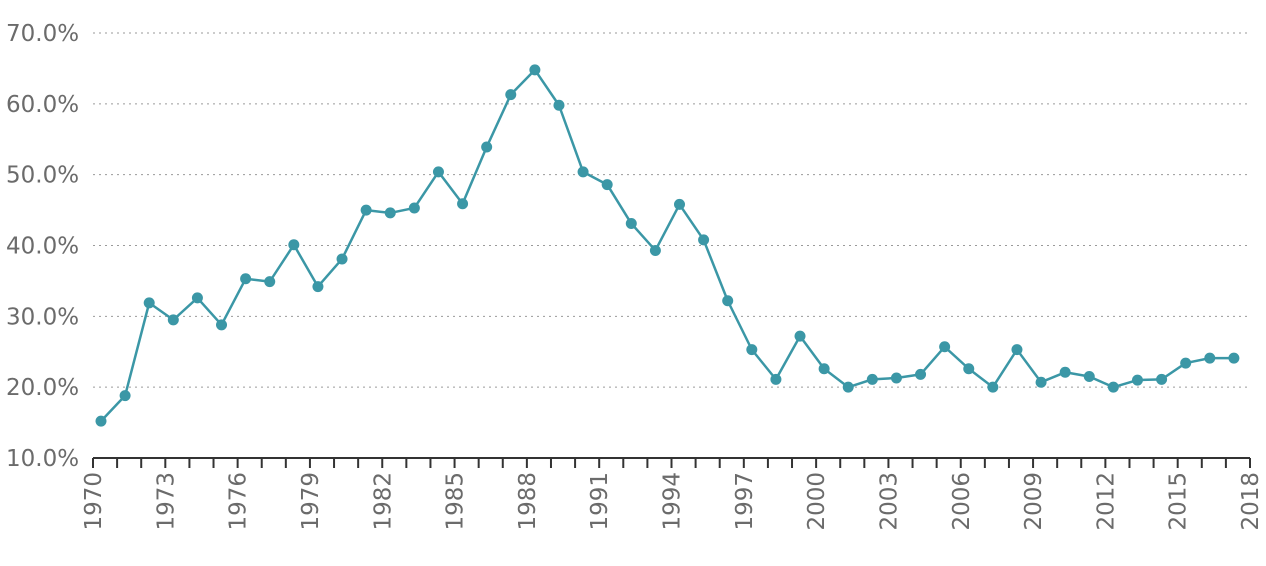 This screenshot has width=1266, height=566. What do you see at coordinates (94, 501) in the screenshot?
I see `x-tick-label: 1970` at bounding box center [94, 501].